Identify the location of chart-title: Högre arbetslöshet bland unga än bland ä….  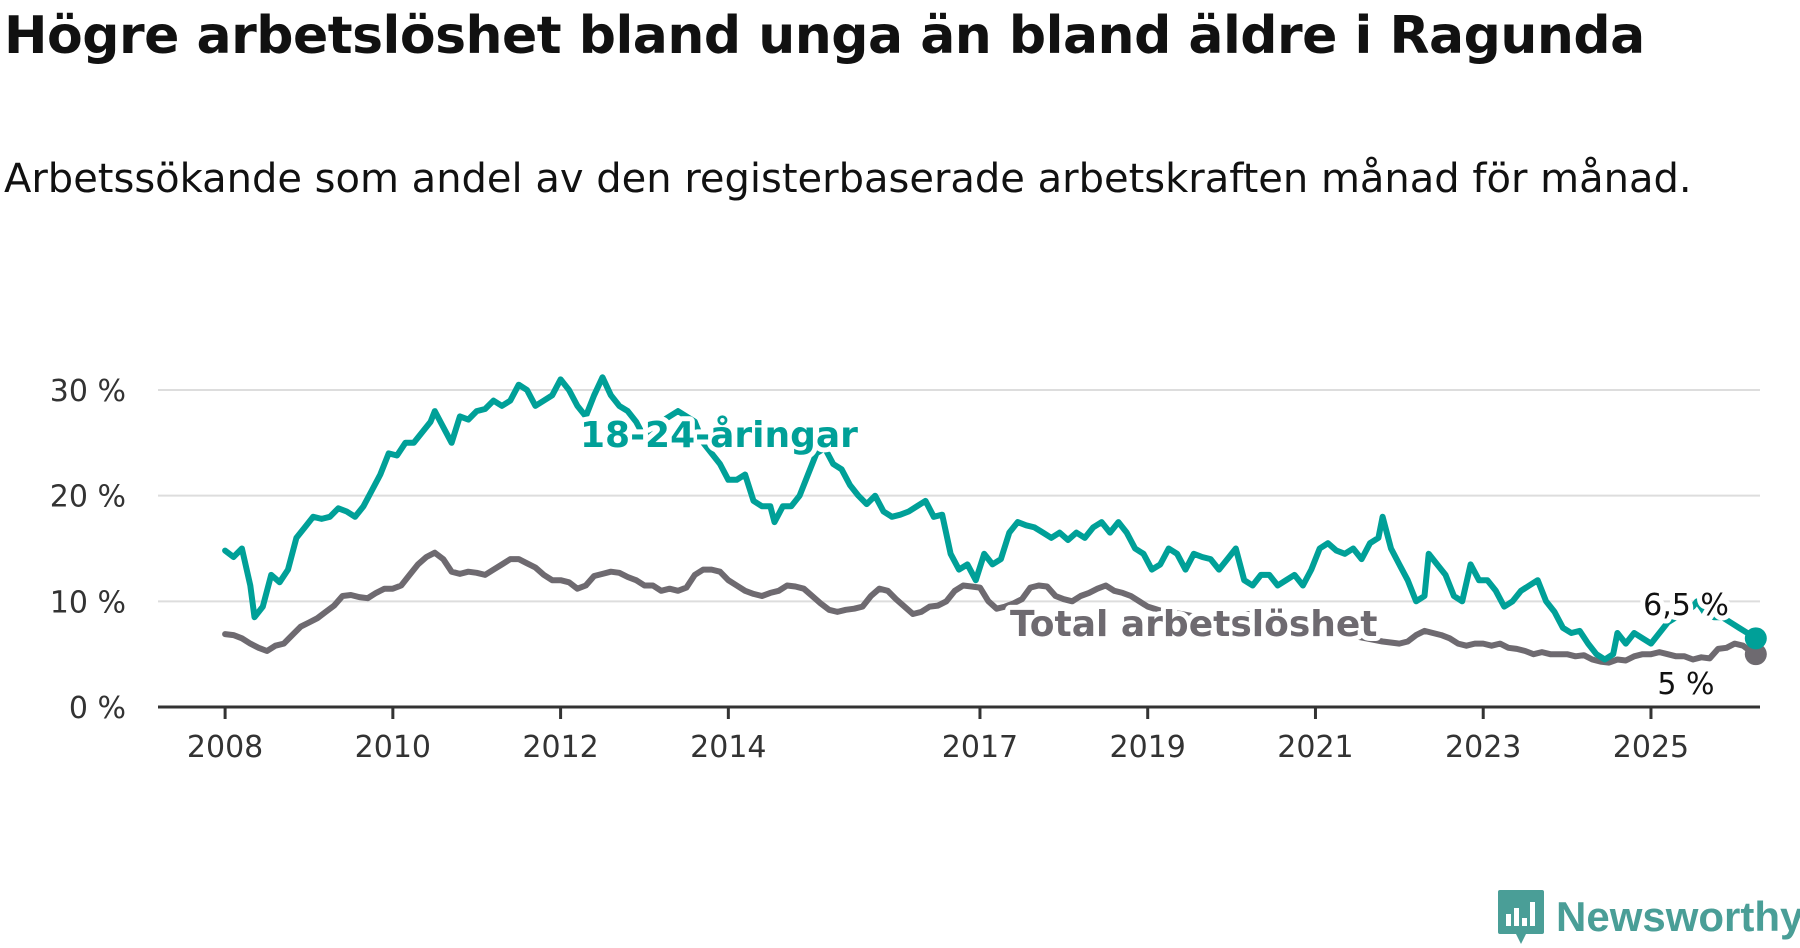
(824, 36).